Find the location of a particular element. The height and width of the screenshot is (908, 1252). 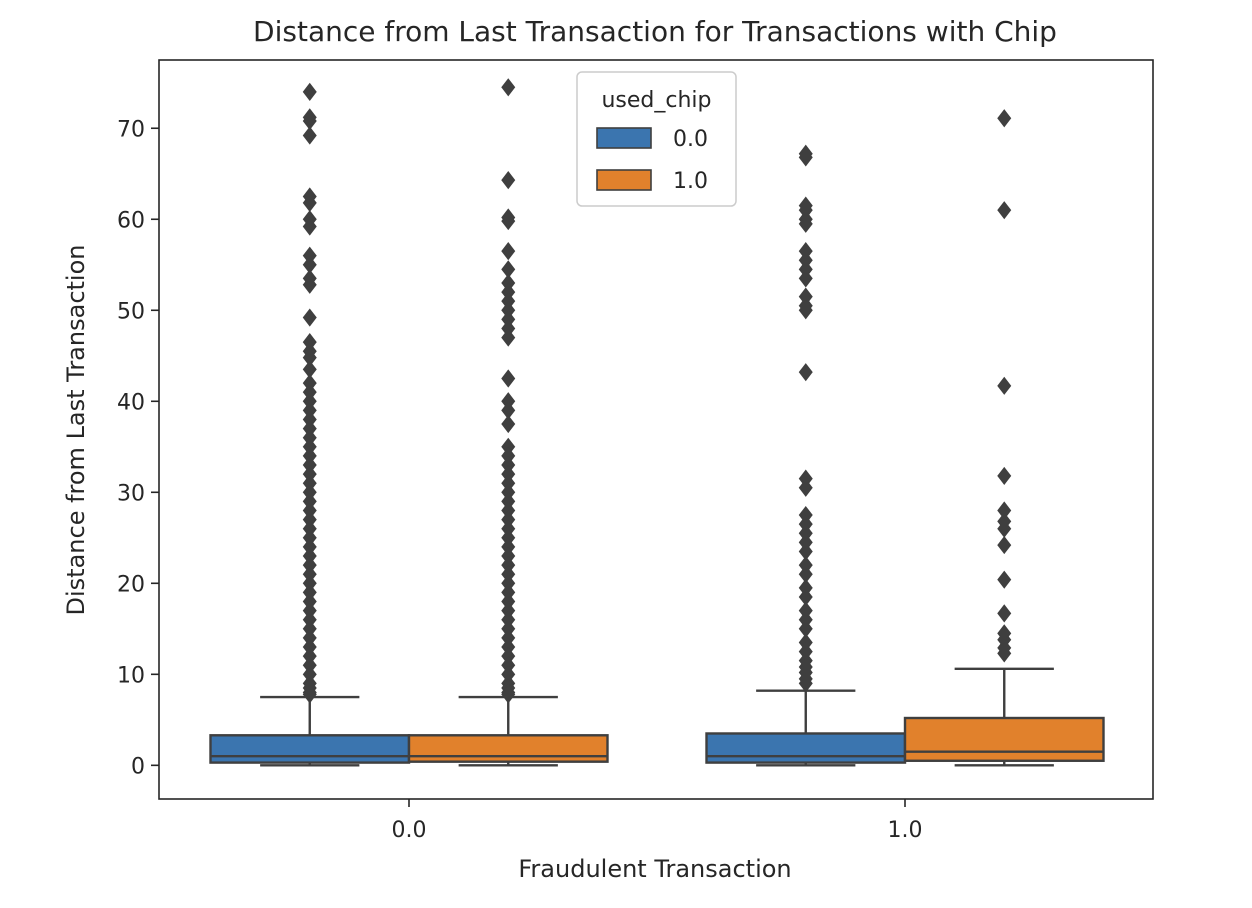

legend-label-0.0: 0.0 is located at coordinates (690, 139).